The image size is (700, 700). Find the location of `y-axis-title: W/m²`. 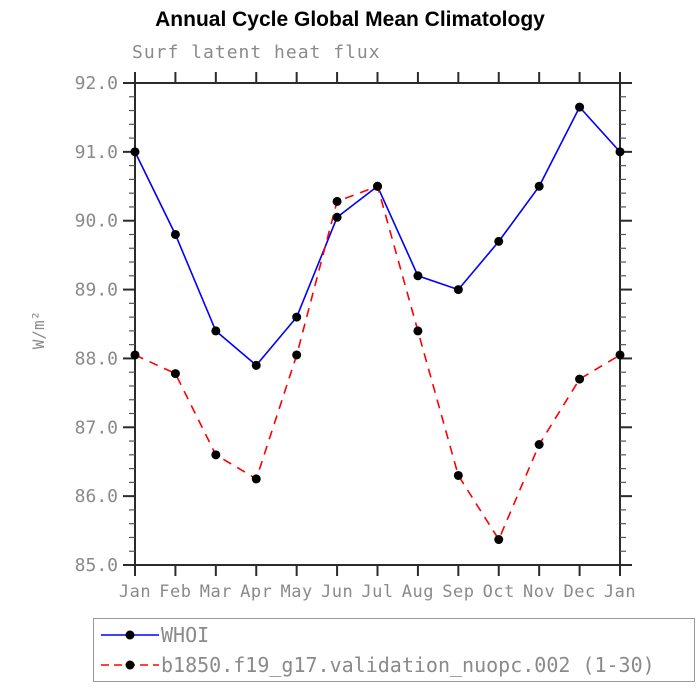

y-axis-title: W/m² is located at coordinates (38, 330).